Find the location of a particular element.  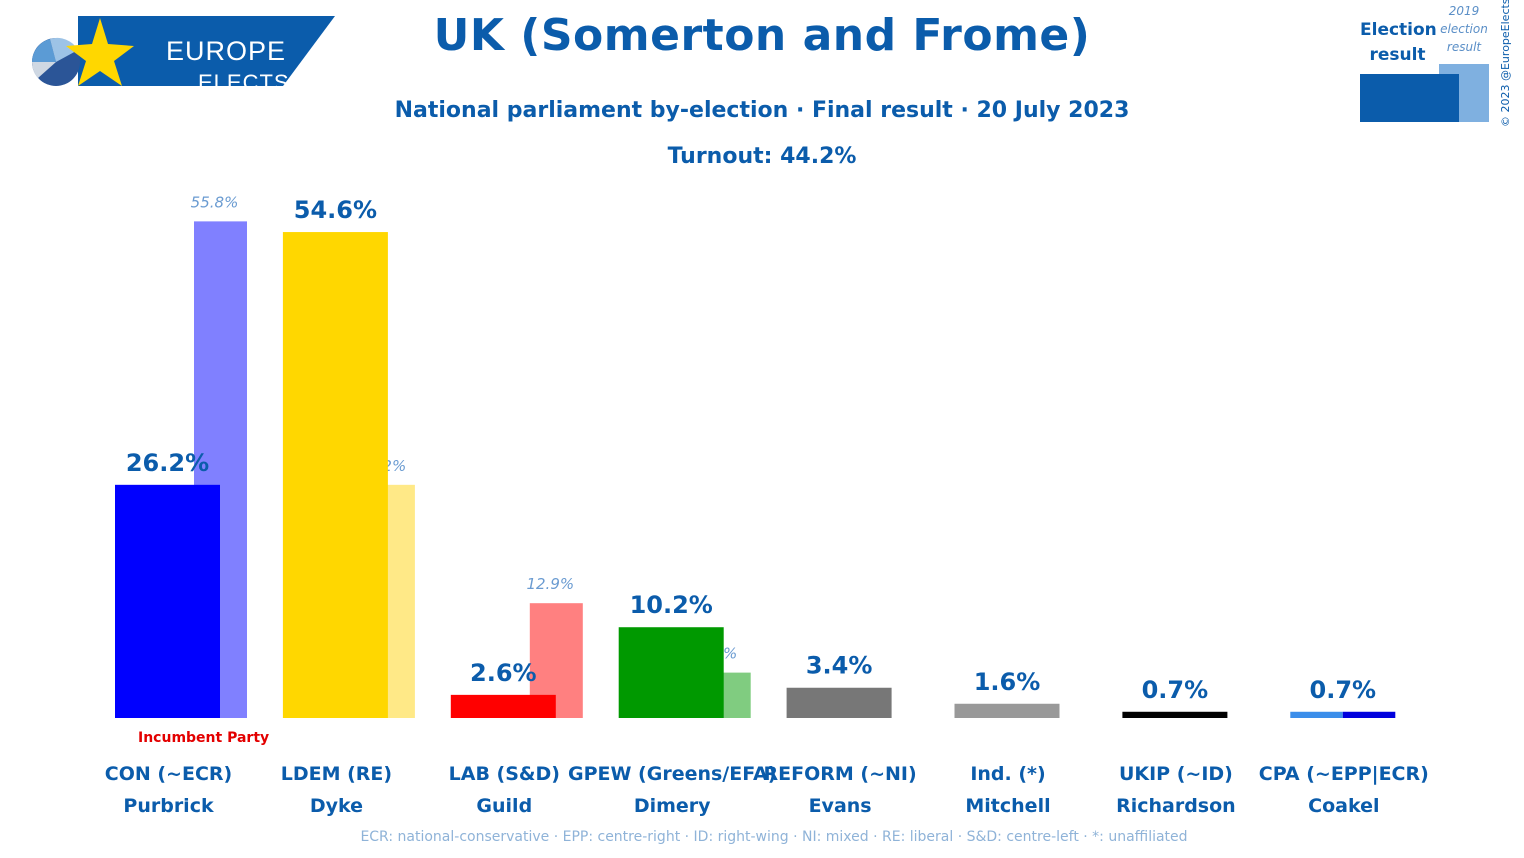

candidate-label: Coakel is located at coordinates (1343, 806).